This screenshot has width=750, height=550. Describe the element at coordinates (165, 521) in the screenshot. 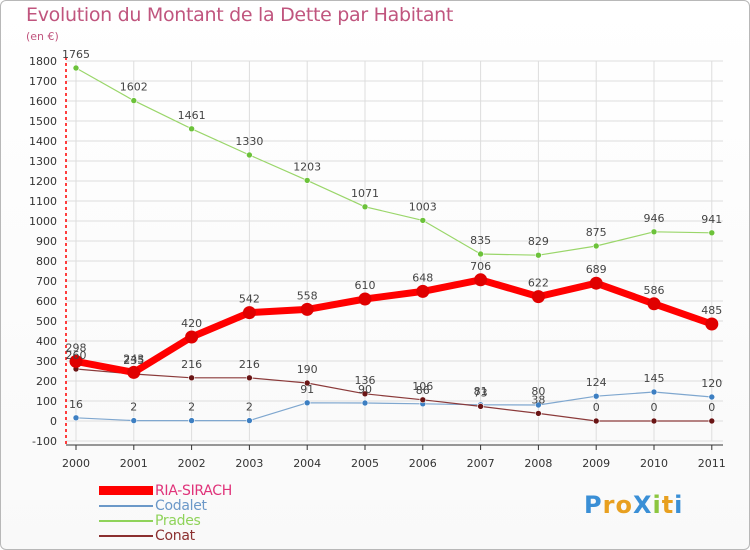

I see `legend-item: Prades` at that location.